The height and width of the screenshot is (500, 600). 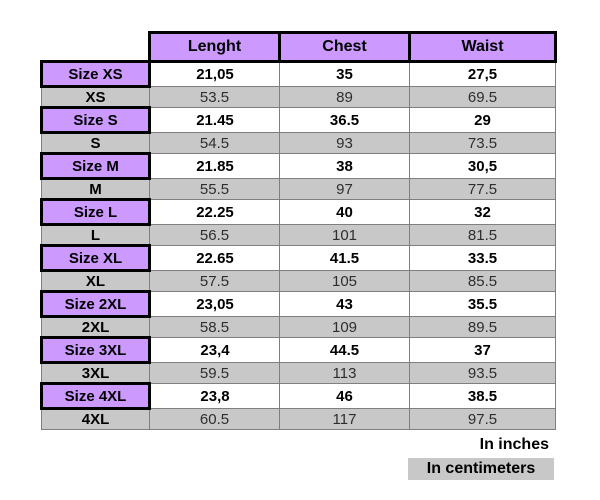 I want to click on value-cell: 89.5, so click(x=482, y=327).